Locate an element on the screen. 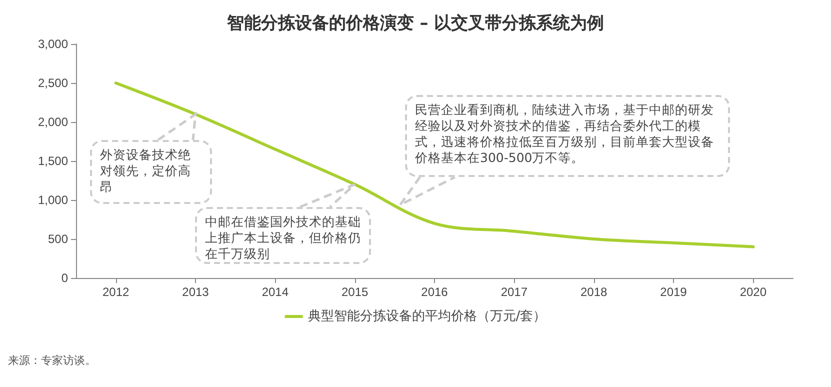  y-tick-label: 500 is located at coordinates (58, 239).